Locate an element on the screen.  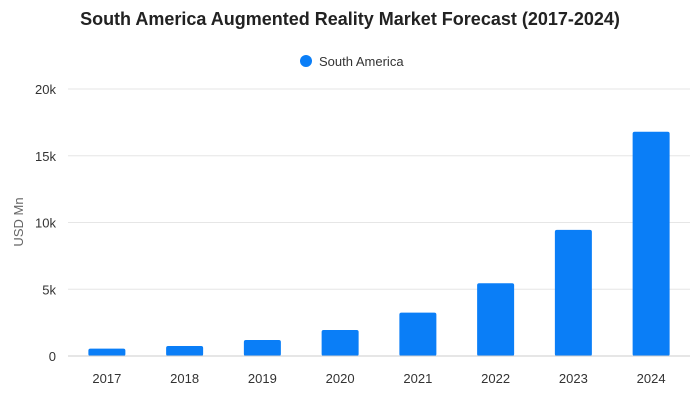
x-tick-label: 2021 is located at coordinates (417, 378).